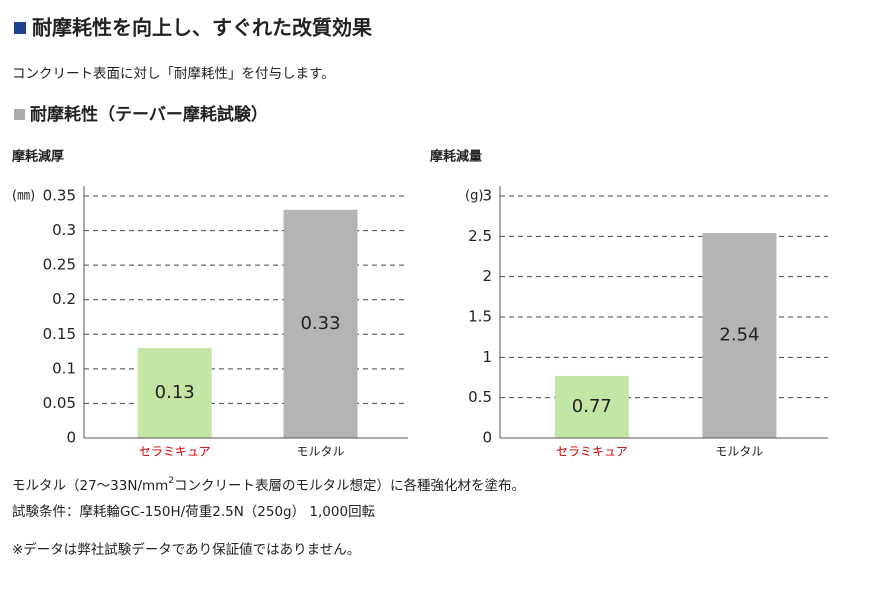 This screenshot has height=598, width=884. I want to click on subheading-marker, so click(19, 114).